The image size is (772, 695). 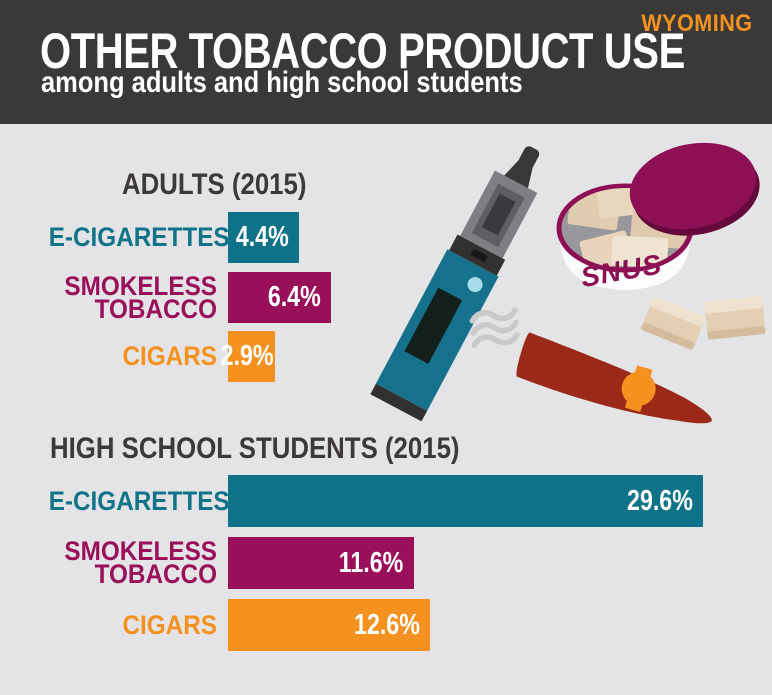 I want to click on bar-students-e-cigarettes: 29.6%, so click(x=465, y=501).